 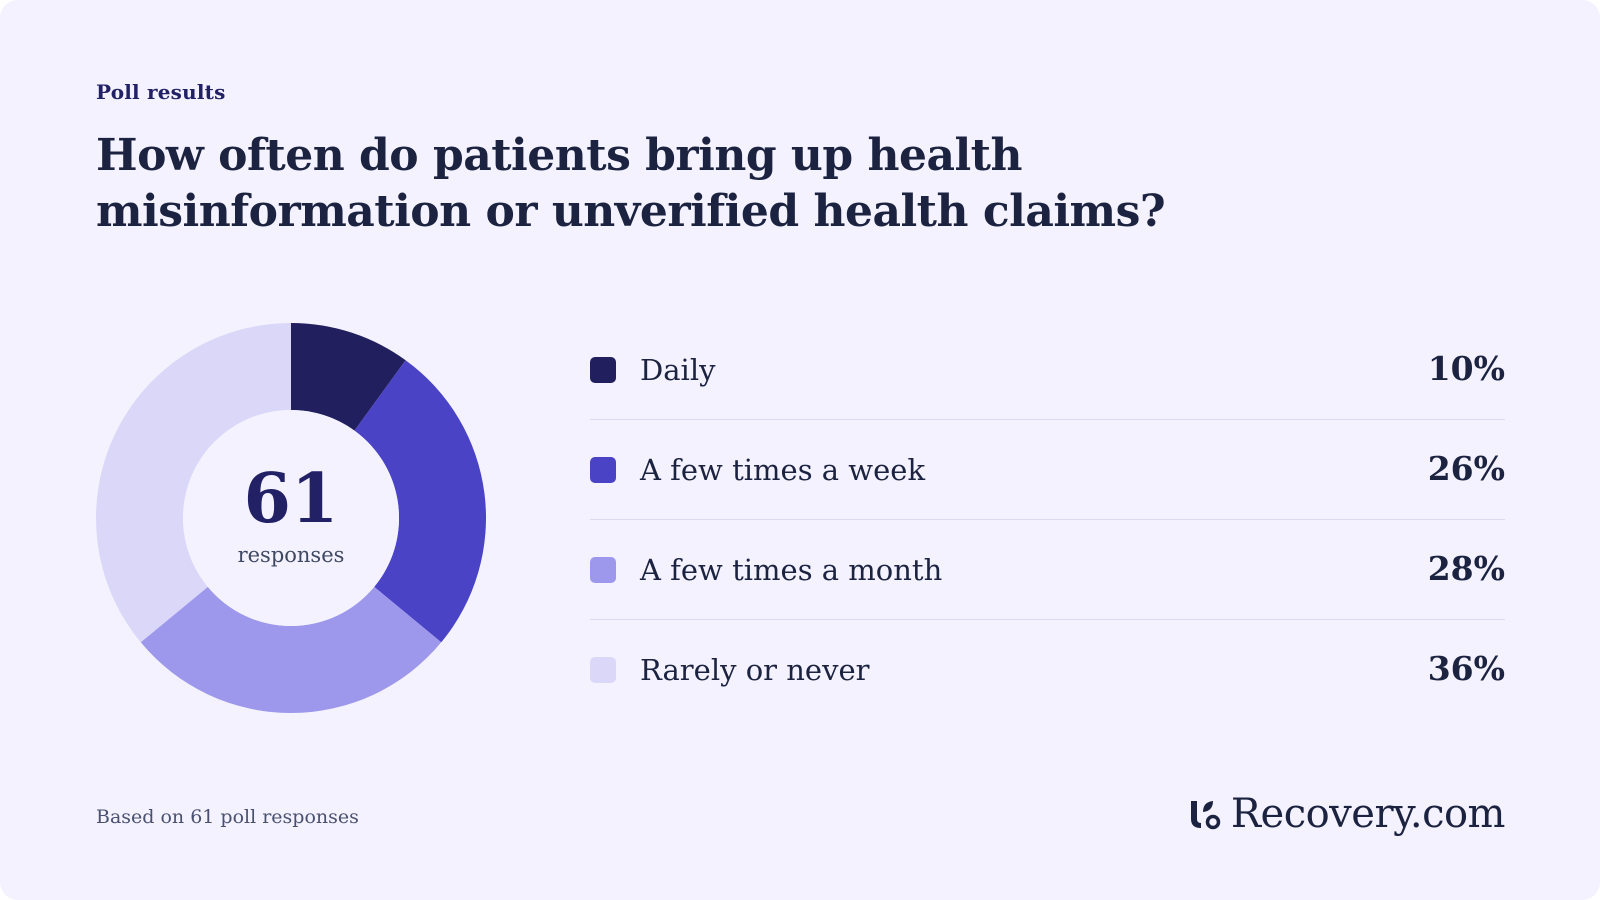 I want to click on legend-swatch-daily, so click(x=603, y=370).